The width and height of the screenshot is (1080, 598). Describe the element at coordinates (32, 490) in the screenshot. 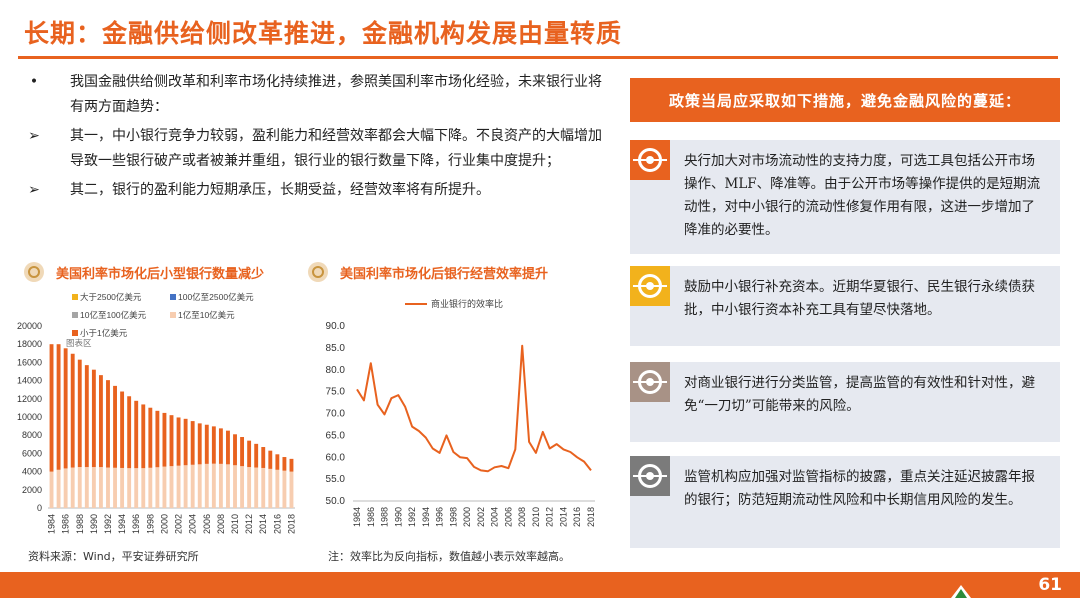

I see `y-tick-label: 2000` at that location.